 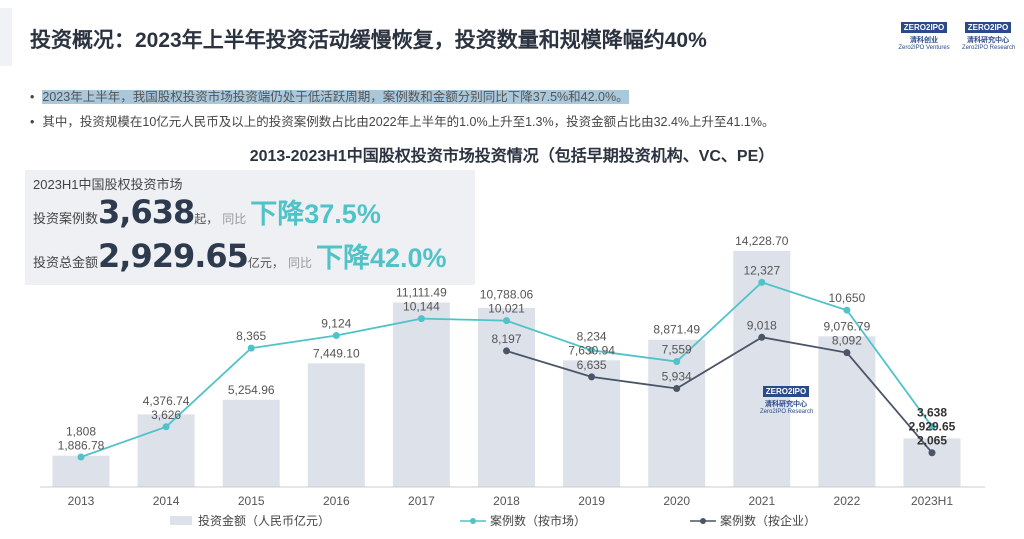 I want to click on x-tick-label: 2019, so click(x=591, y=501).